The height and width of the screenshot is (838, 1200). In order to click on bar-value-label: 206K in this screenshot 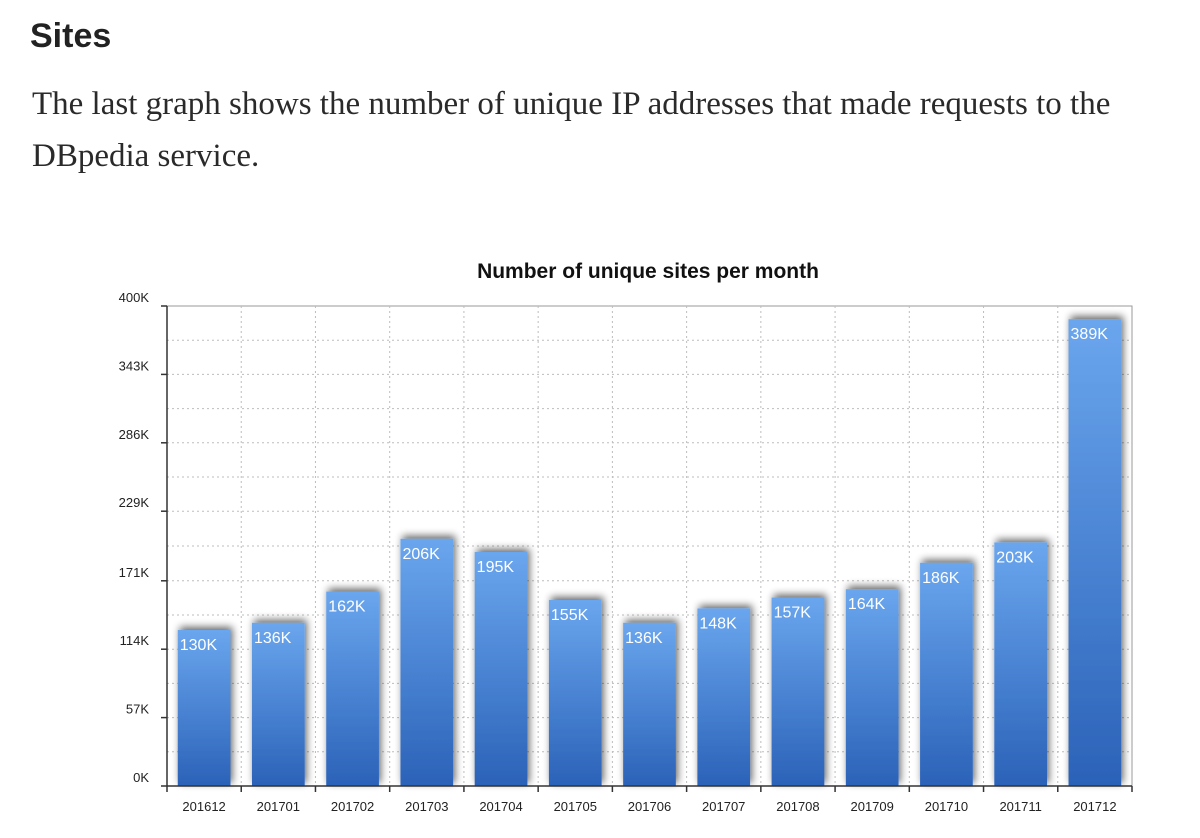, I will do `click(421, 554)`.